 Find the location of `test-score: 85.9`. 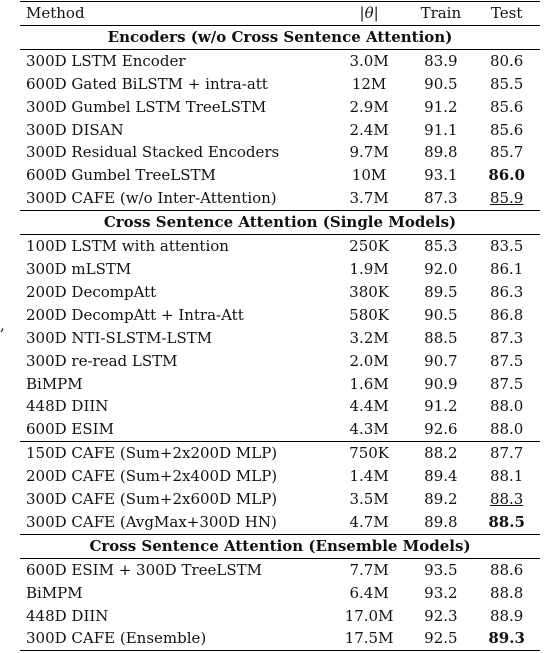

test-score: 85.9 is located at coordinates (506, 198).